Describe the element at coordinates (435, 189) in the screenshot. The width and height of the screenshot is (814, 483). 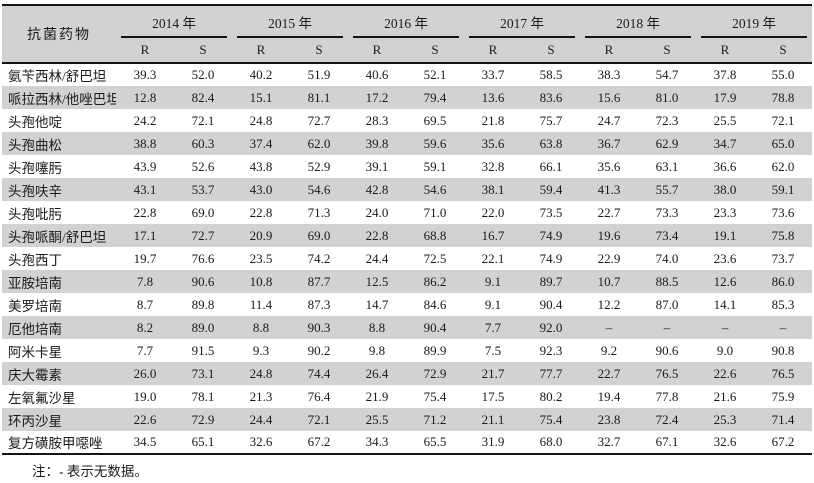
I see `value-cell: 54.6` at that location.